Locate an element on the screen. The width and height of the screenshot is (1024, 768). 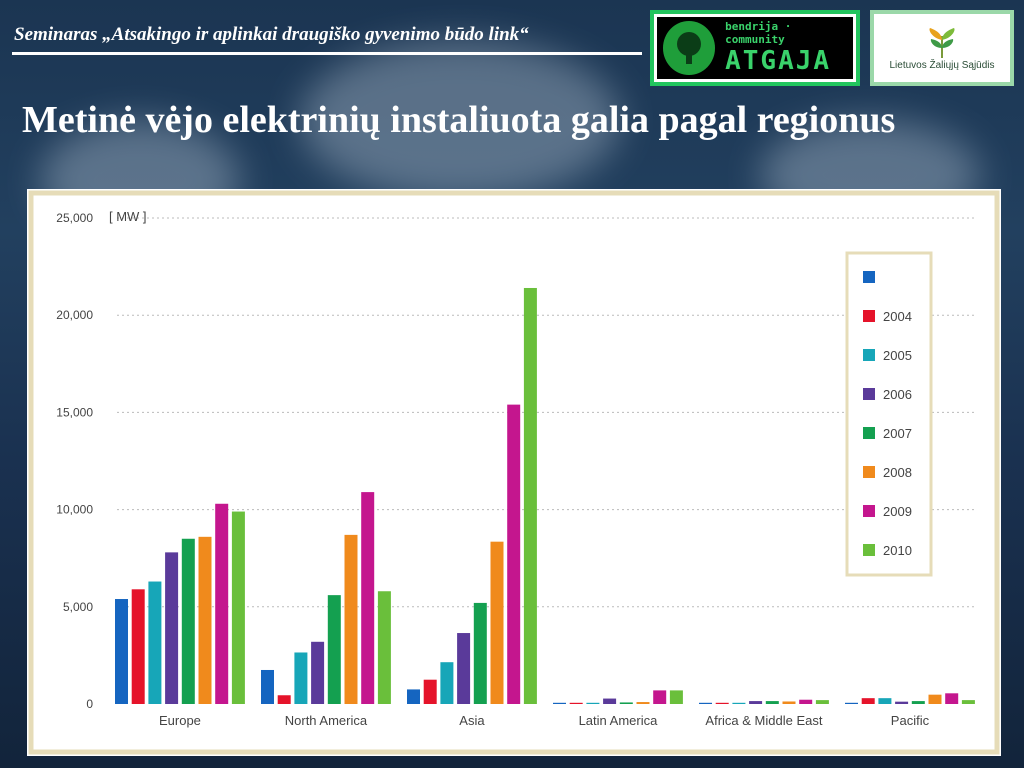
atgaja-logo-small: bendrija · community is located at coordinates (758, 33).